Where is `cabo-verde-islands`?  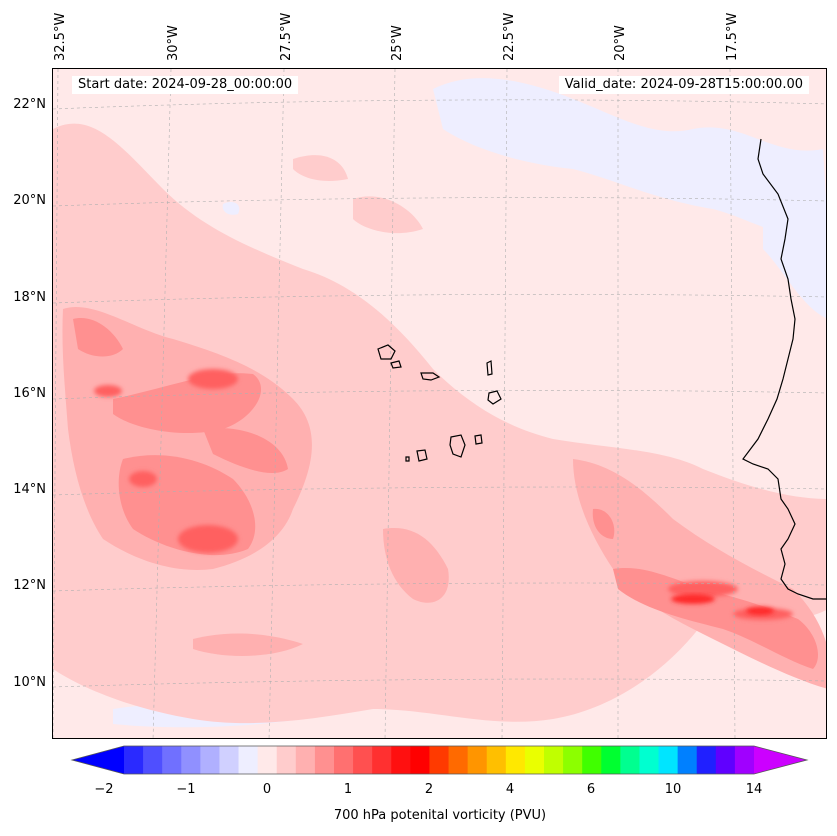
cabo-verde-islands is located at coordinates (439, 403).